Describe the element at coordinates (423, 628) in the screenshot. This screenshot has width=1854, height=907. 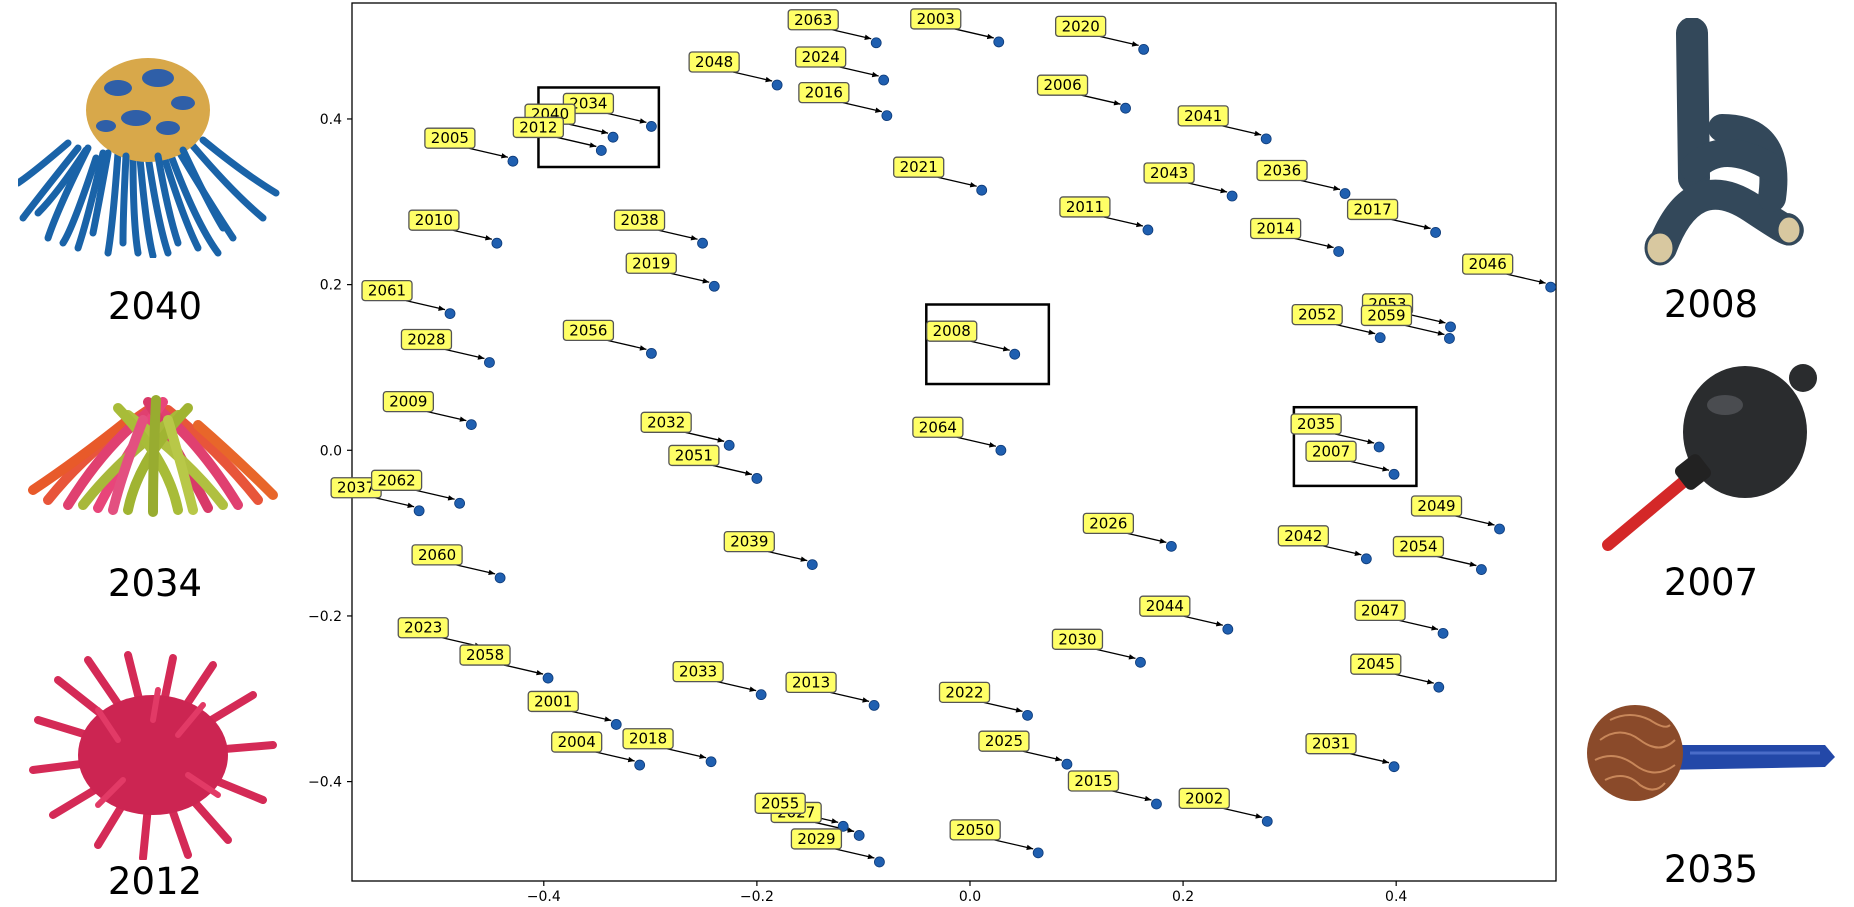
I see `point-label: 2023` at that location.